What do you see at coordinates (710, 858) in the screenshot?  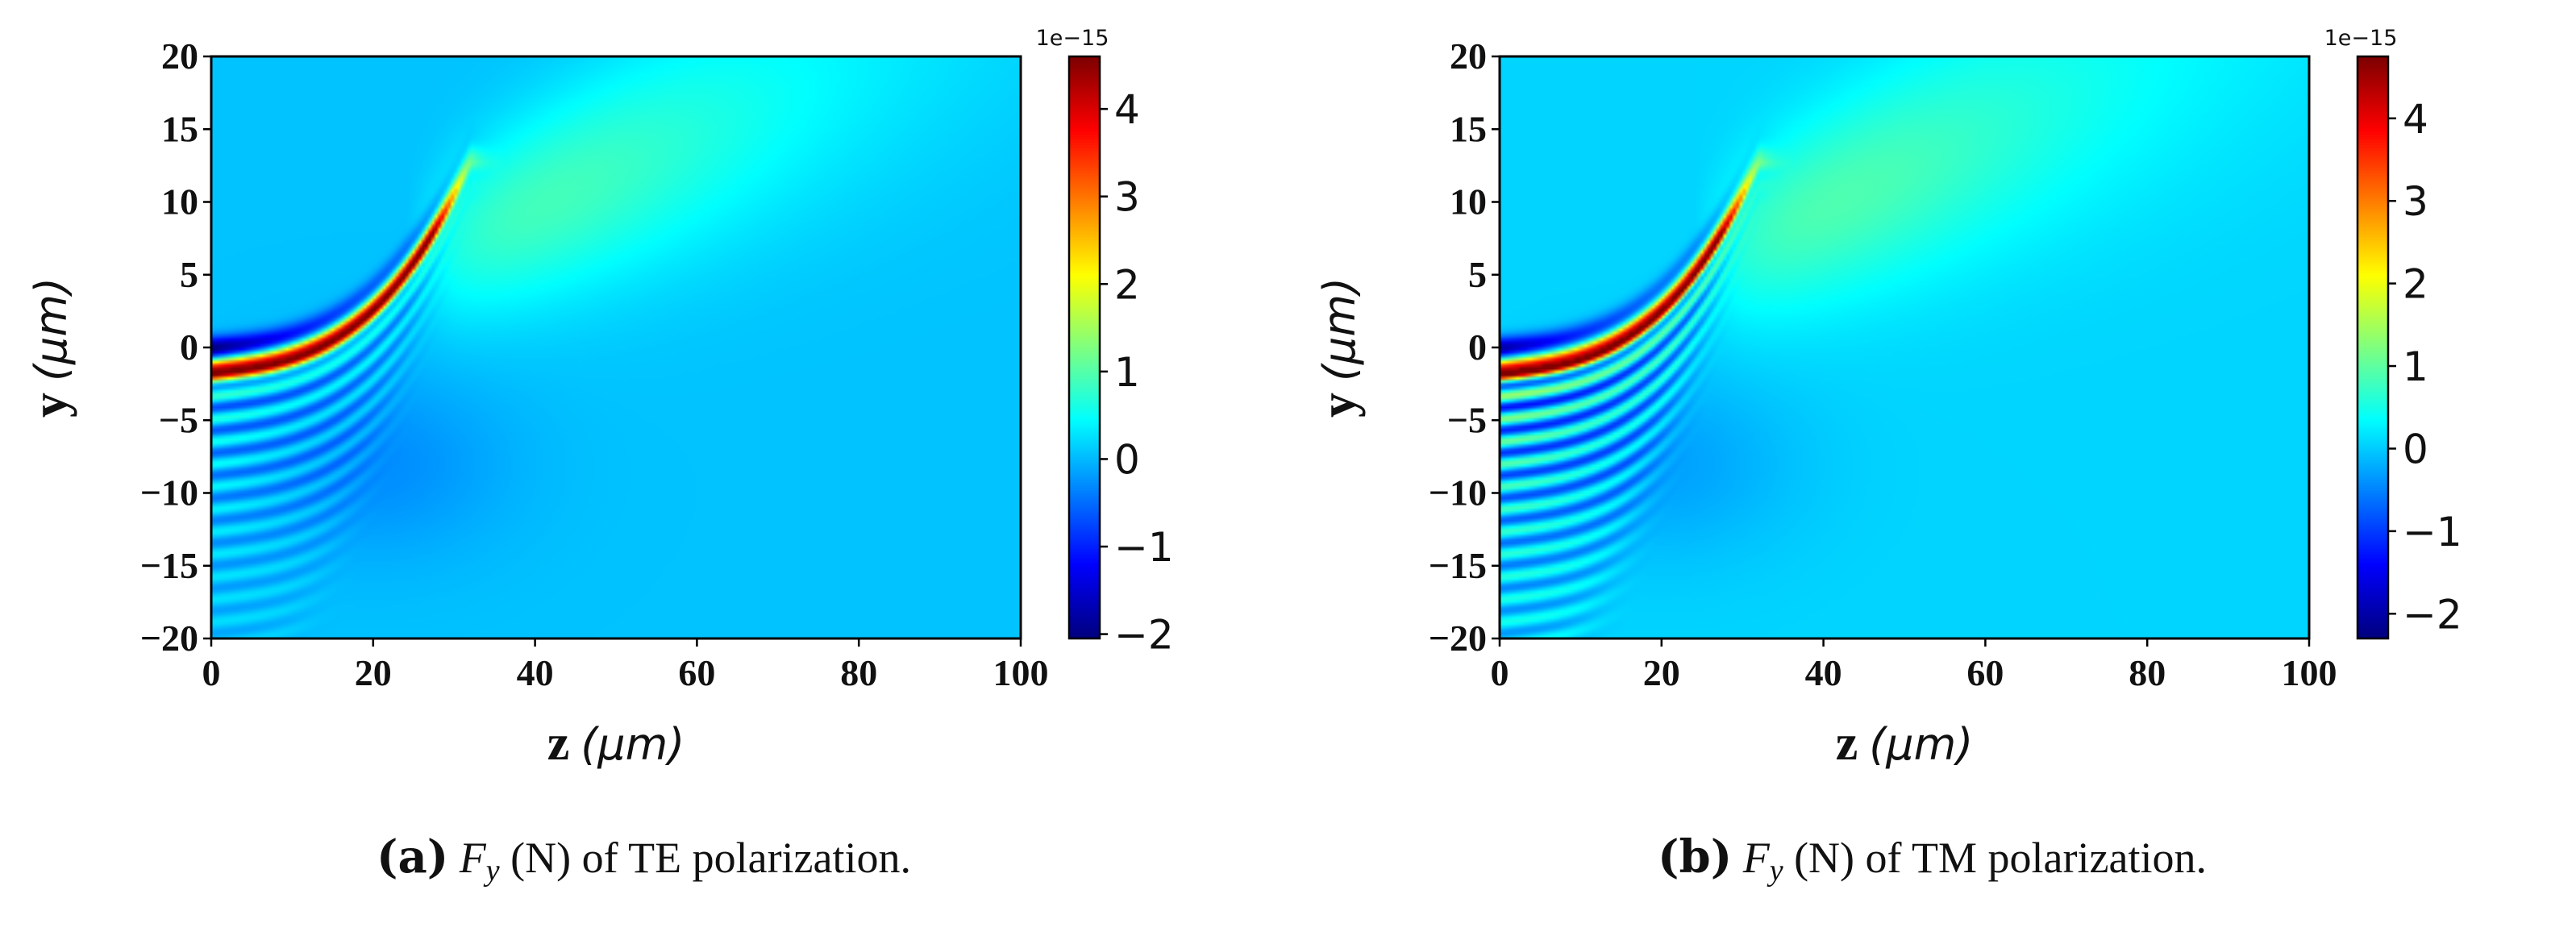 I see `caption-text: (N) of TE polarization.` at bounding box center [710, 858].